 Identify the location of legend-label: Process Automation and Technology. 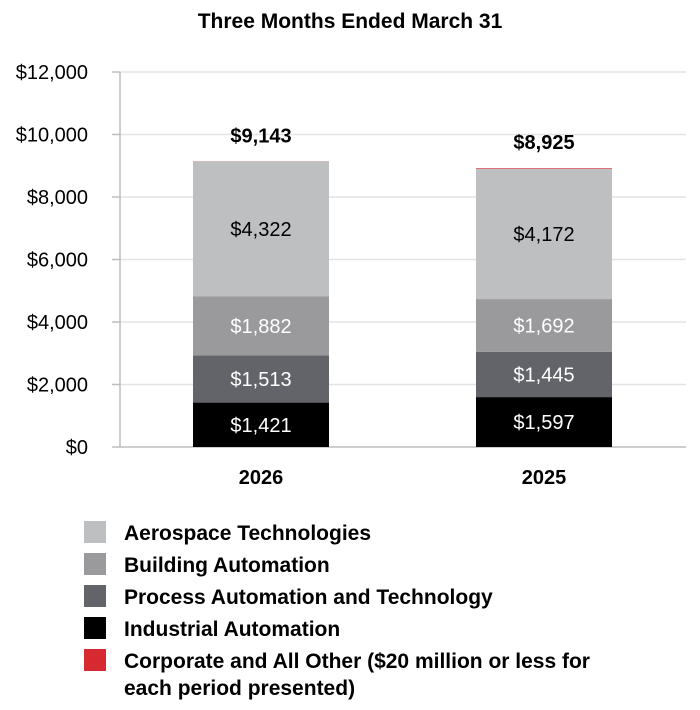
(308, 597).